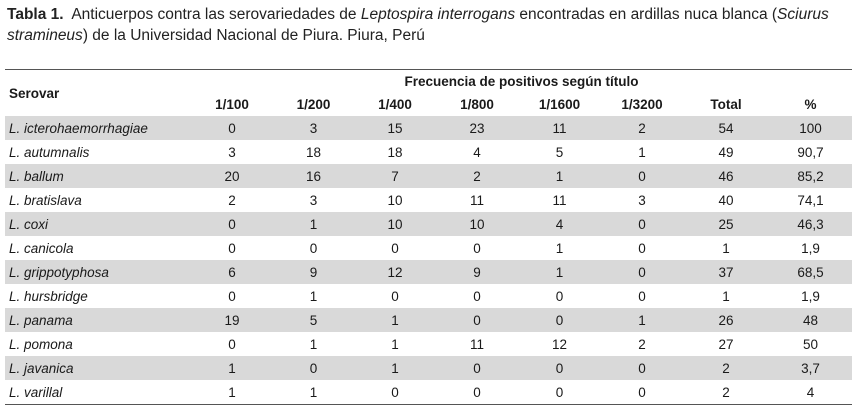 The width and height of the screenshot is (857, 419). Describe the element at coordinates (810, 152) in the screenshot. I see `cell-value: 90,7` at that location.